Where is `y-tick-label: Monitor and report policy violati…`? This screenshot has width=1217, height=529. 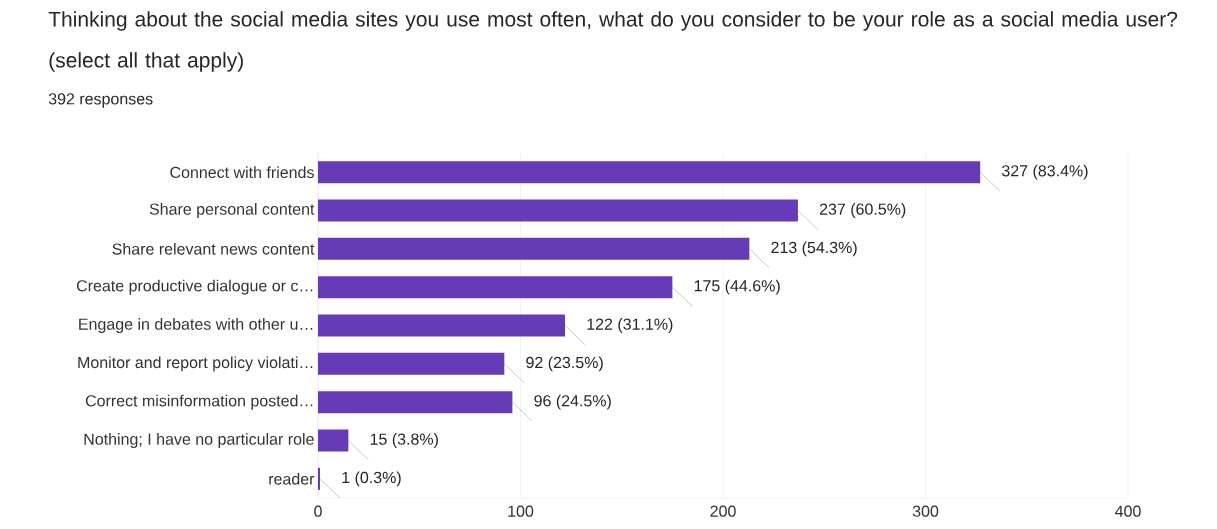 y-tick-label: Monitor and report policy violati… is located at coordinates (195, 364).